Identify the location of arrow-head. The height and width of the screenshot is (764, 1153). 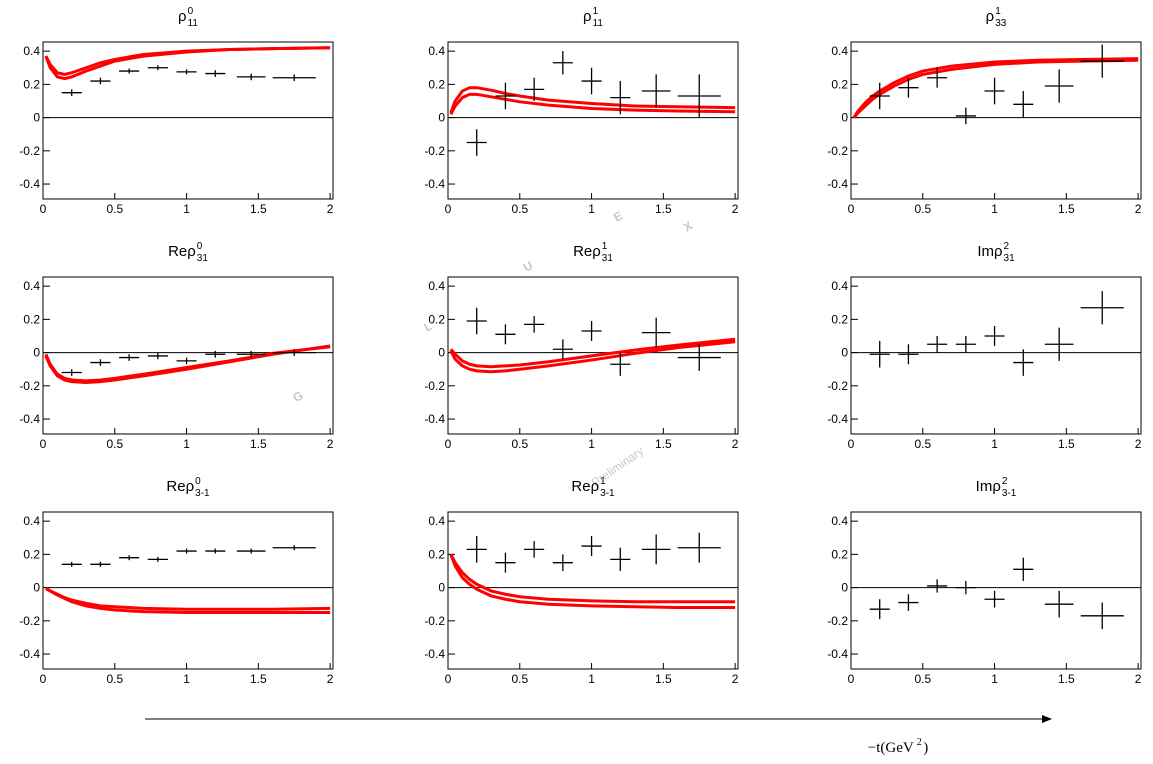
(1047, 719).